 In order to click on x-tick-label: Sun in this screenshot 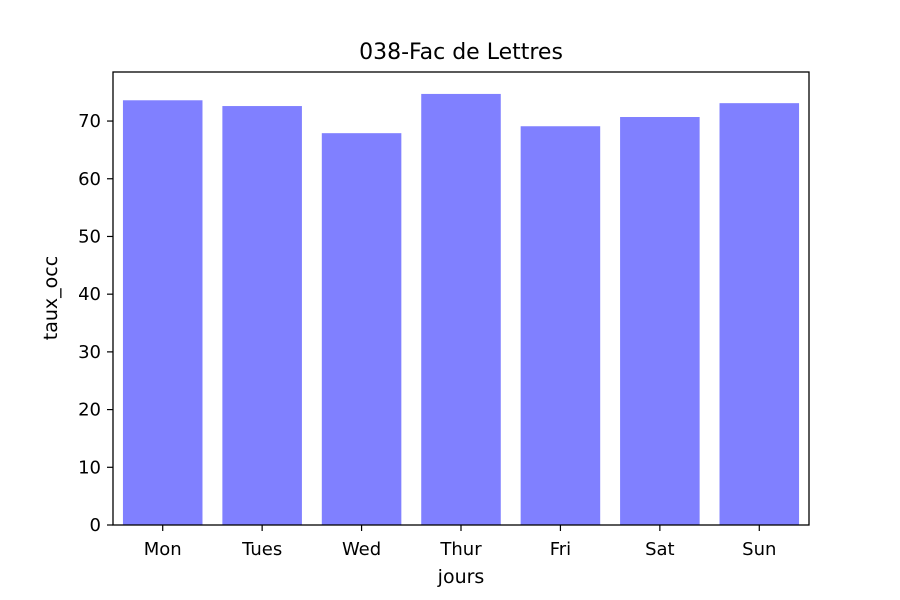, I will do `click(759, 549)`.